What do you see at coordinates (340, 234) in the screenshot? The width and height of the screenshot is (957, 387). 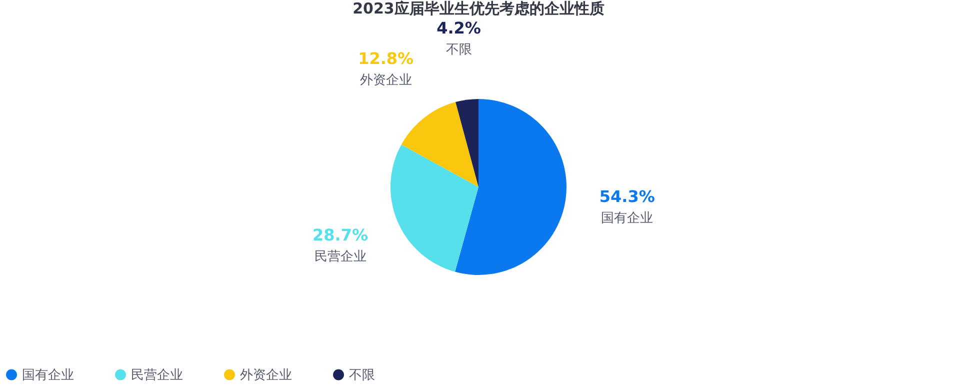 I see `data-label: 28.7%` at bounding box center [340, 234].